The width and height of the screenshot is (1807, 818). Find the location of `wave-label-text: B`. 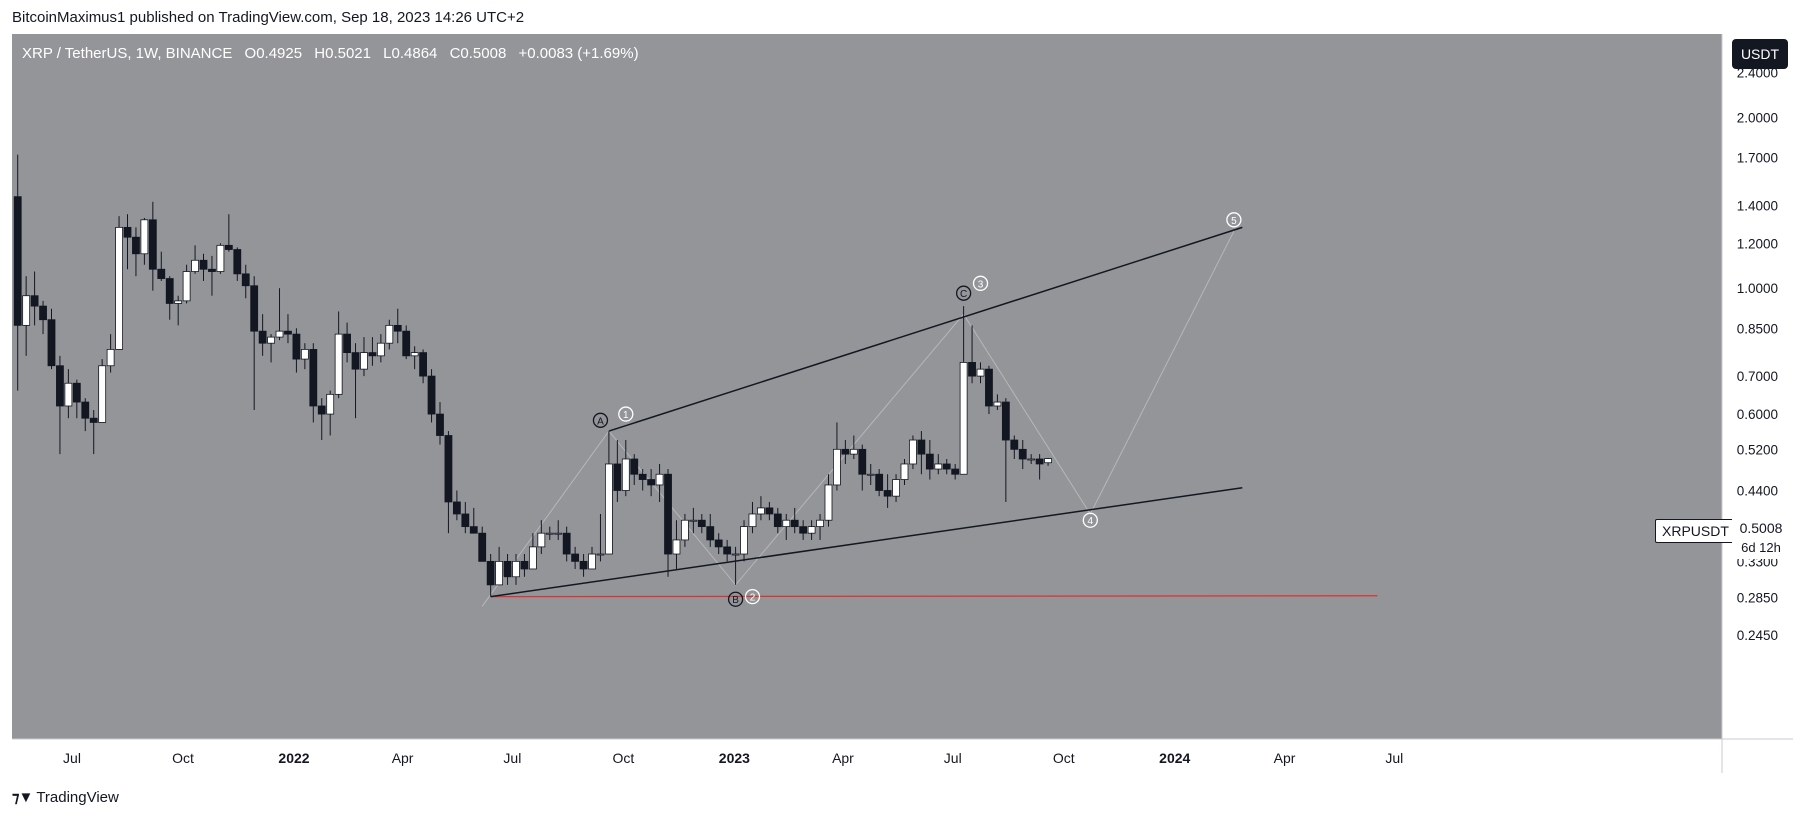

wave-label-text: B is located at coordinates (735, 600).